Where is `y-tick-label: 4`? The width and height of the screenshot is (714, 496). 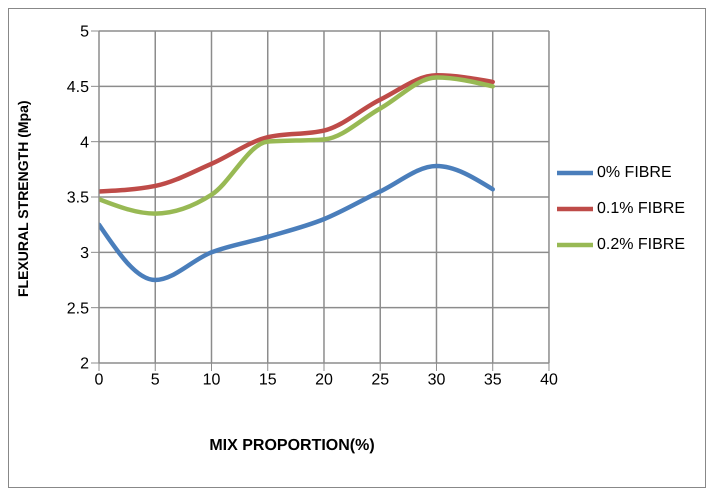 y-tick-label: 4 is located at coordinates (85, 143).